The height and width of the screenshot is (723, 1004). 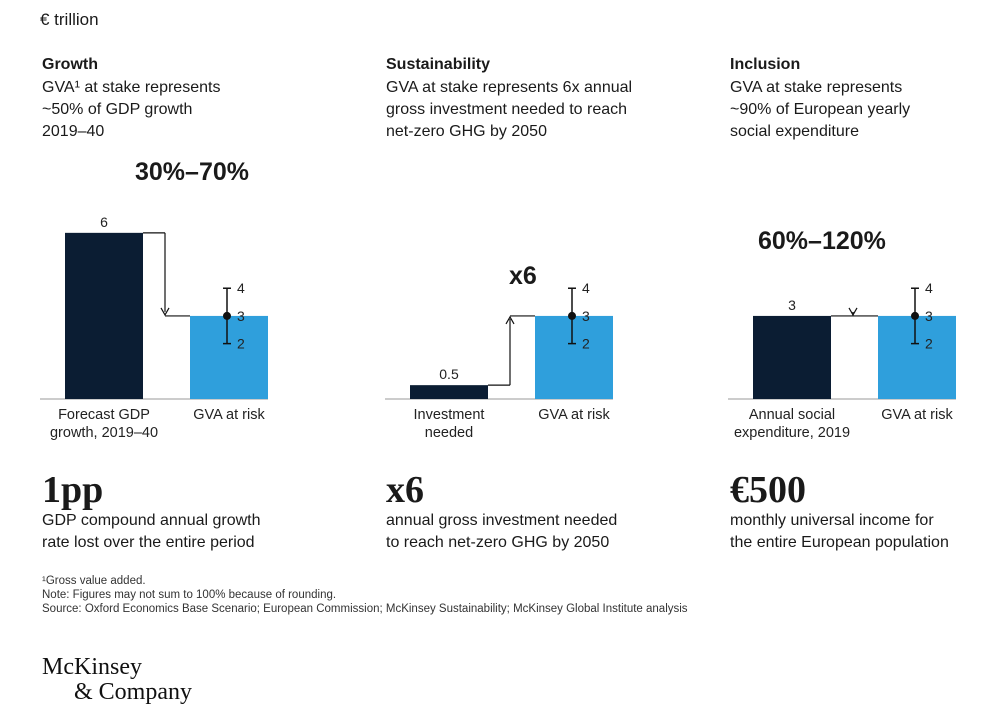 What do you see at coordinates (117, 109) in the screenshot?
I see `subtitle-line: ~50% of GDP growth` at bounding box center [117, 109].